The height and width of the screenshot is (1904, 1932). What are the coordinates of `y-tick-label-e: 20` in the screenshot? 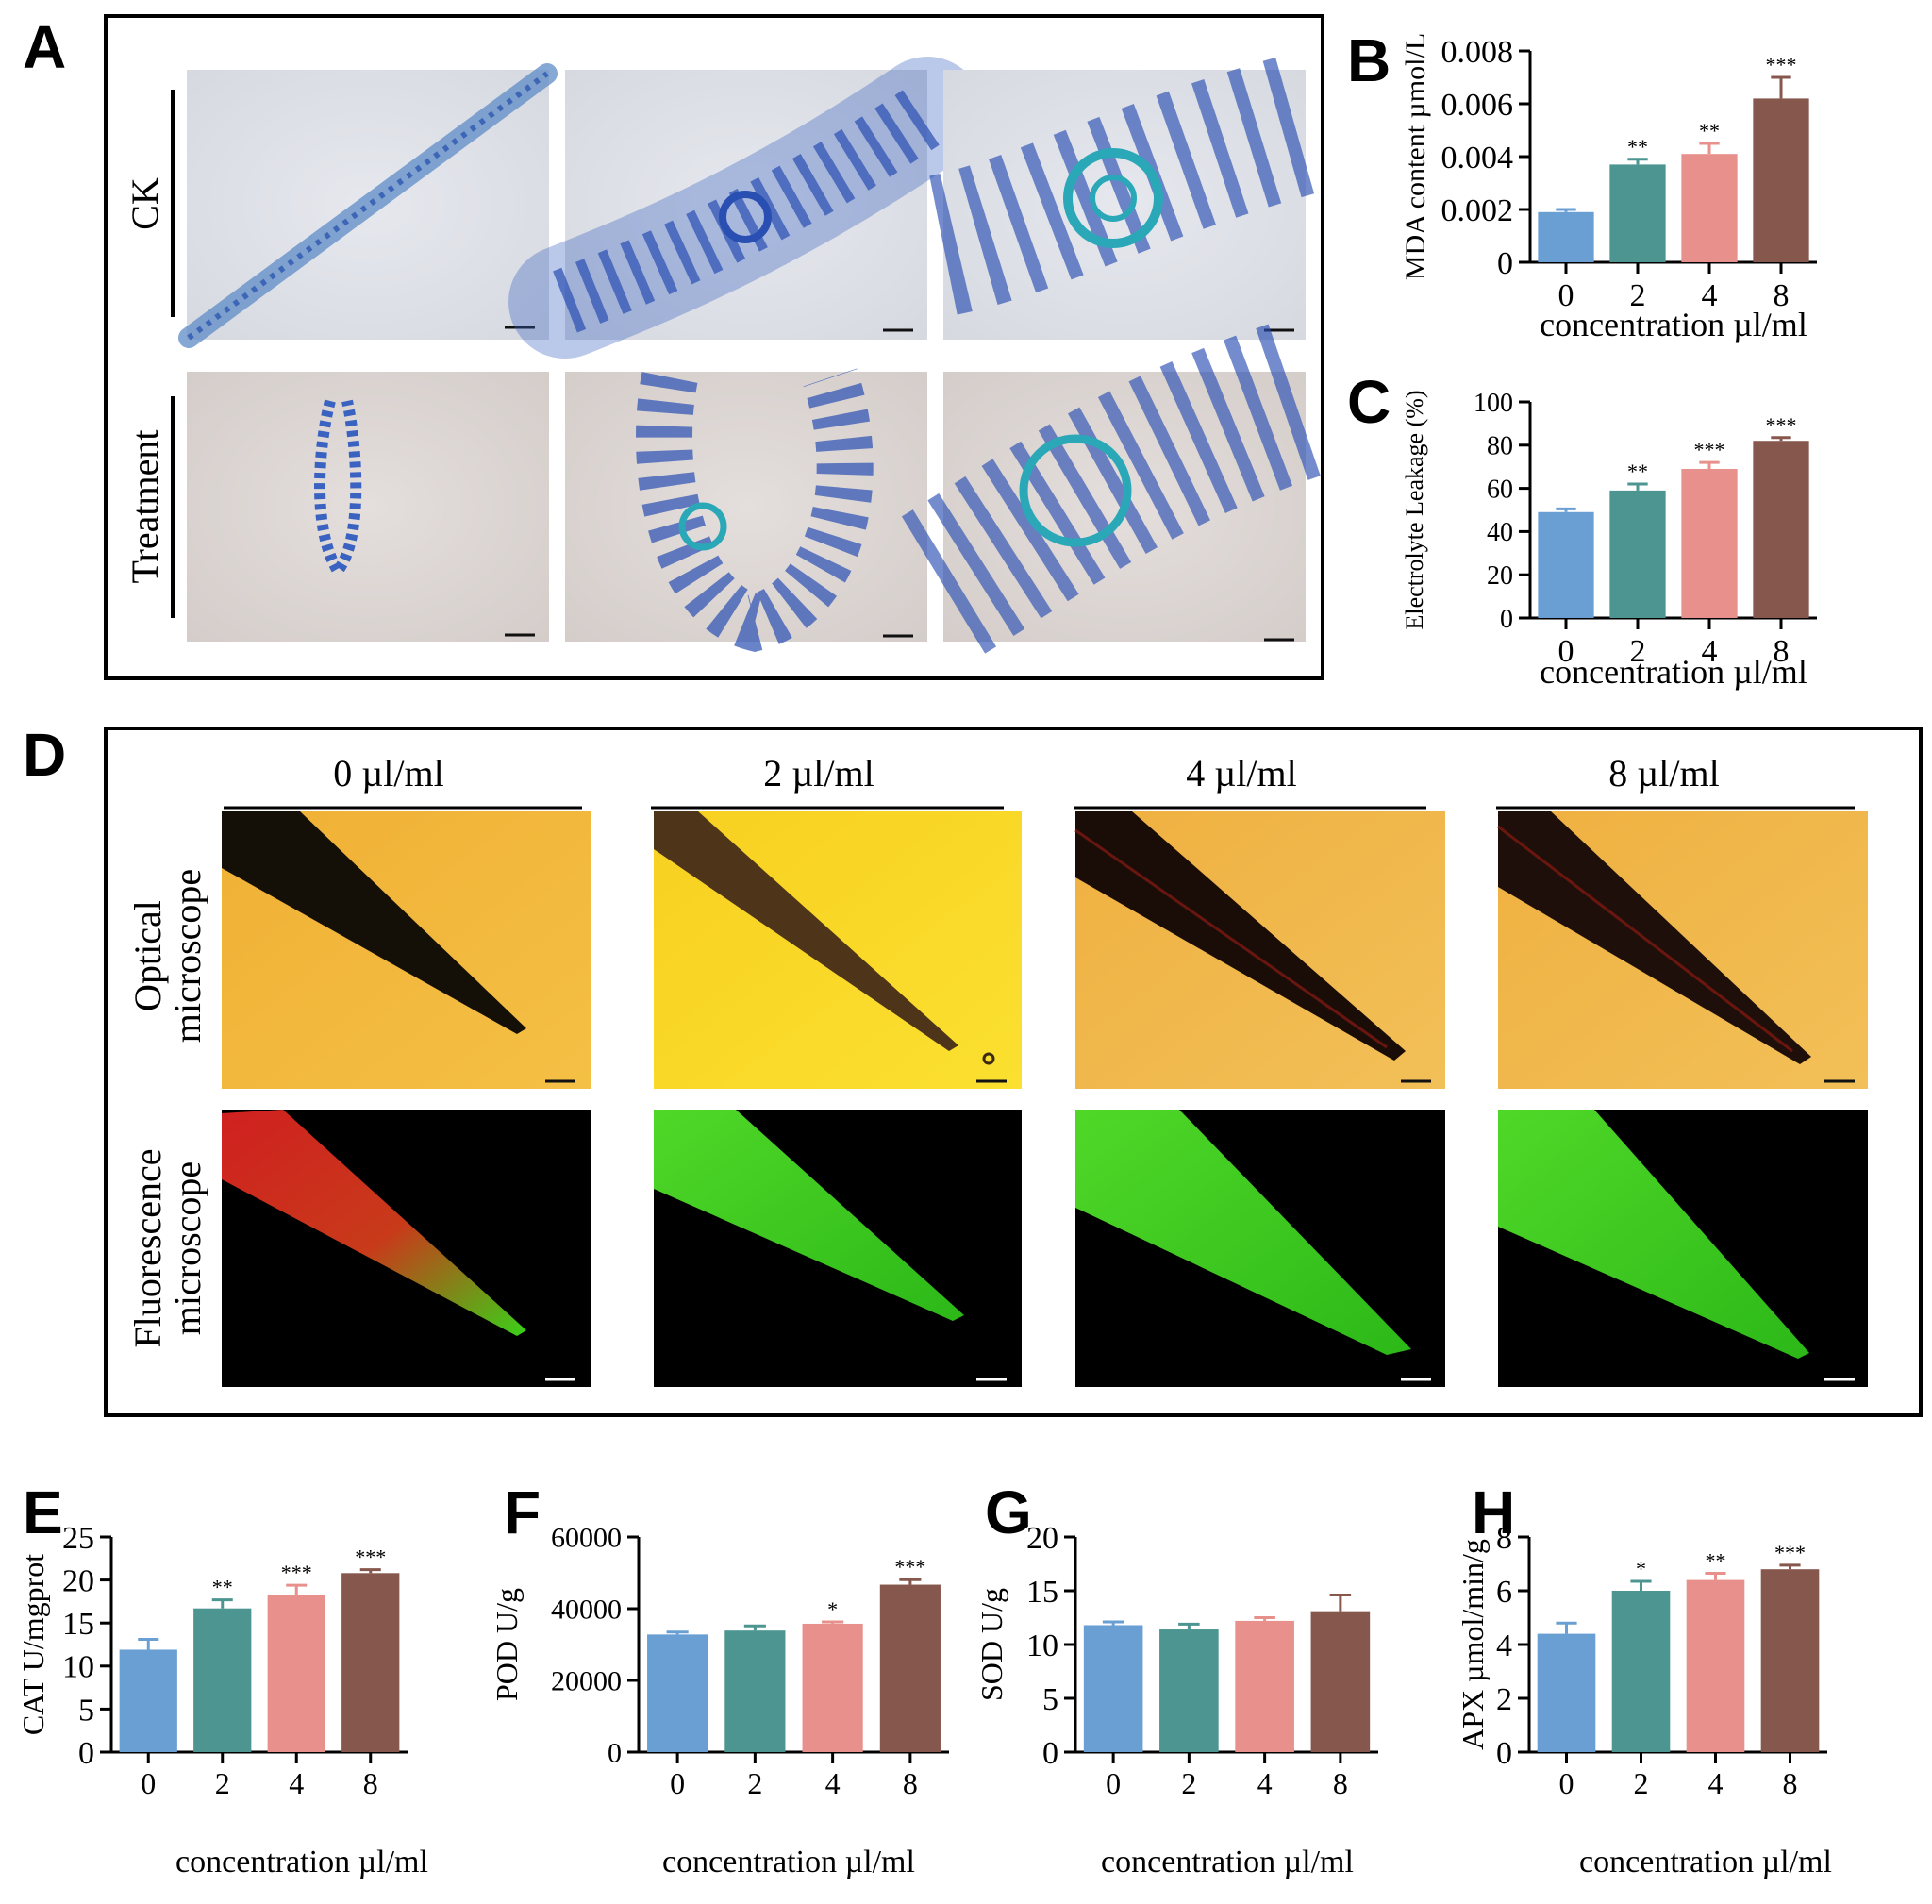 It's located at (78, 1581).